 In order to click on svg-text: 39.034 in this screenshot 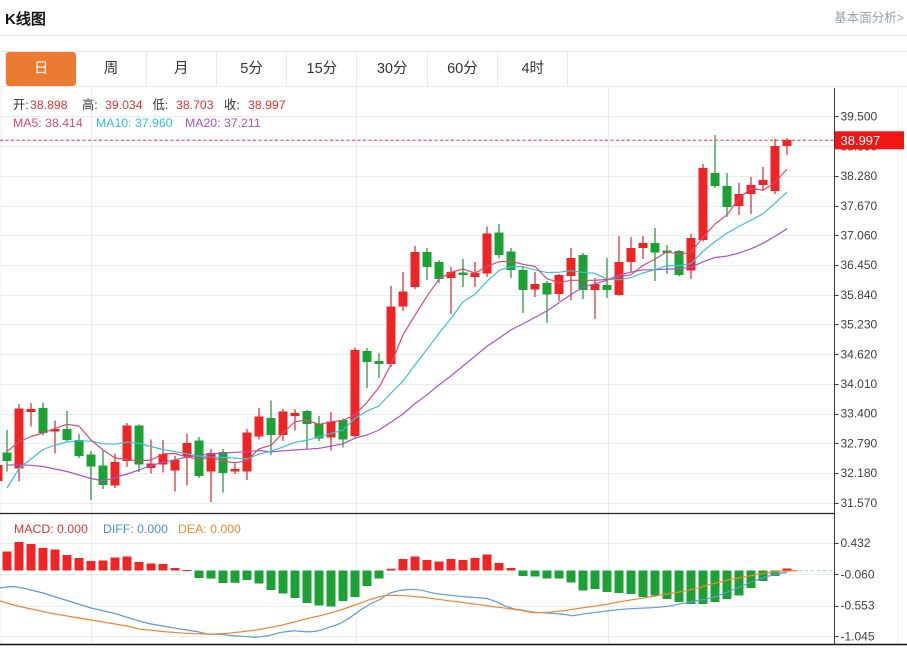, I will do `click(124, 105)`.